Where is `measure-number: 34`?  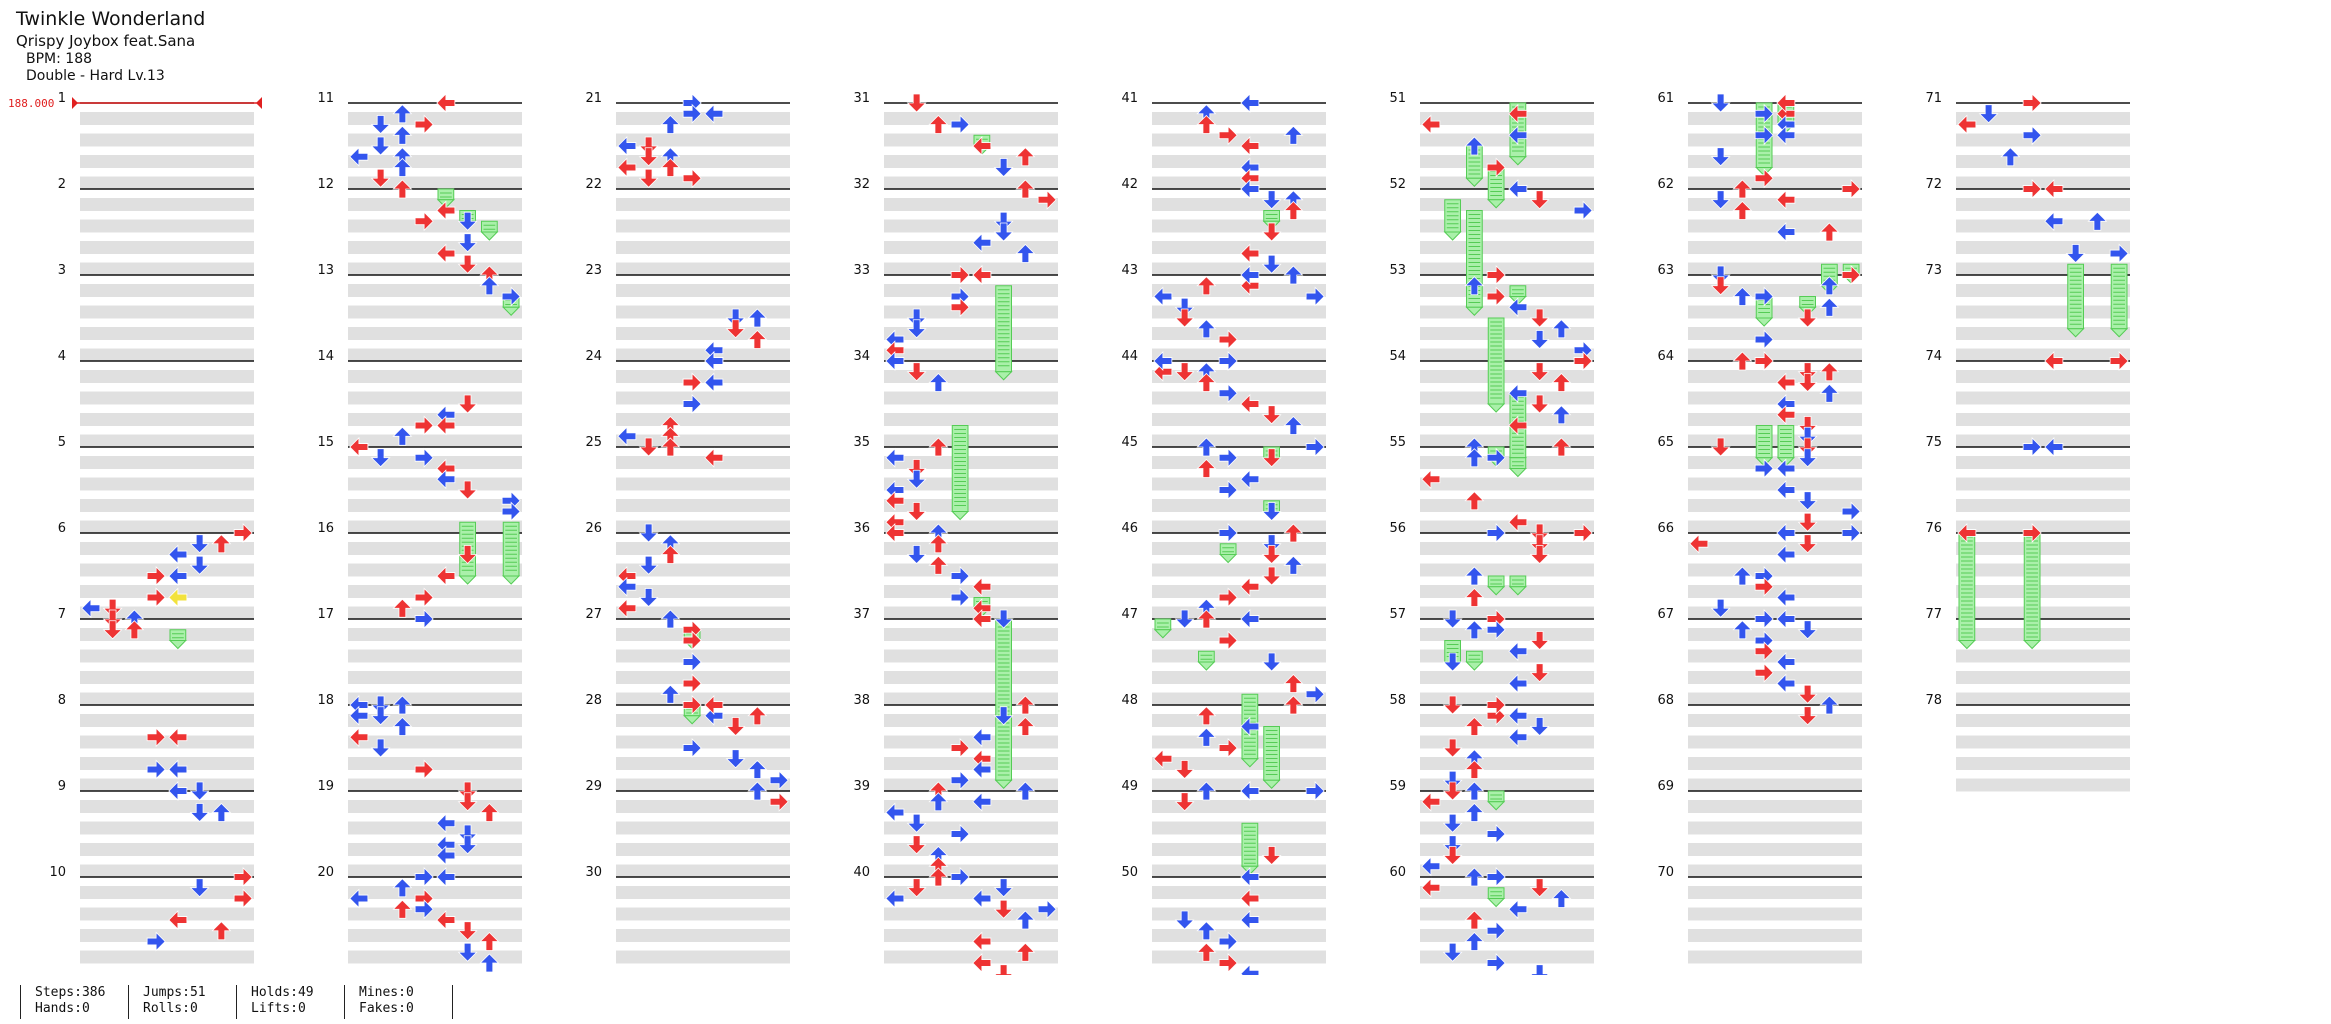
measure-number: 34 is located at coordinates (861, 356).